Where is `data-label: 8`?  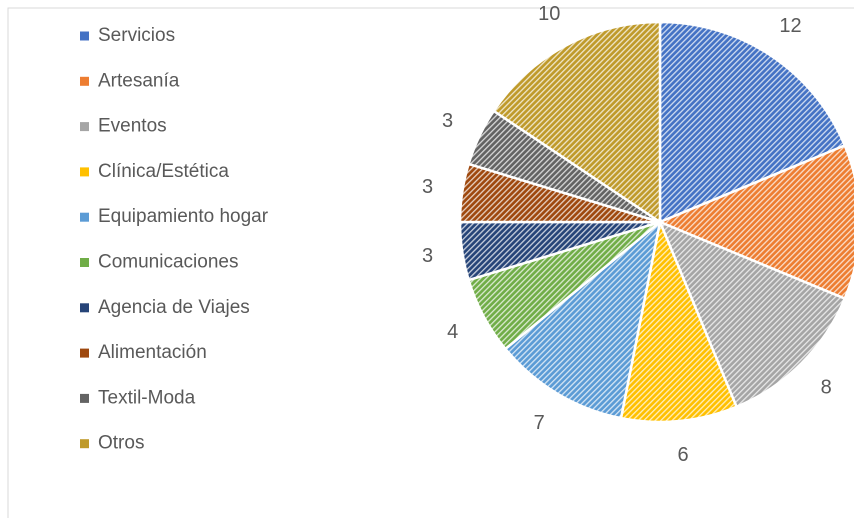
data-label: 8 is located at coordinates (826, 387).